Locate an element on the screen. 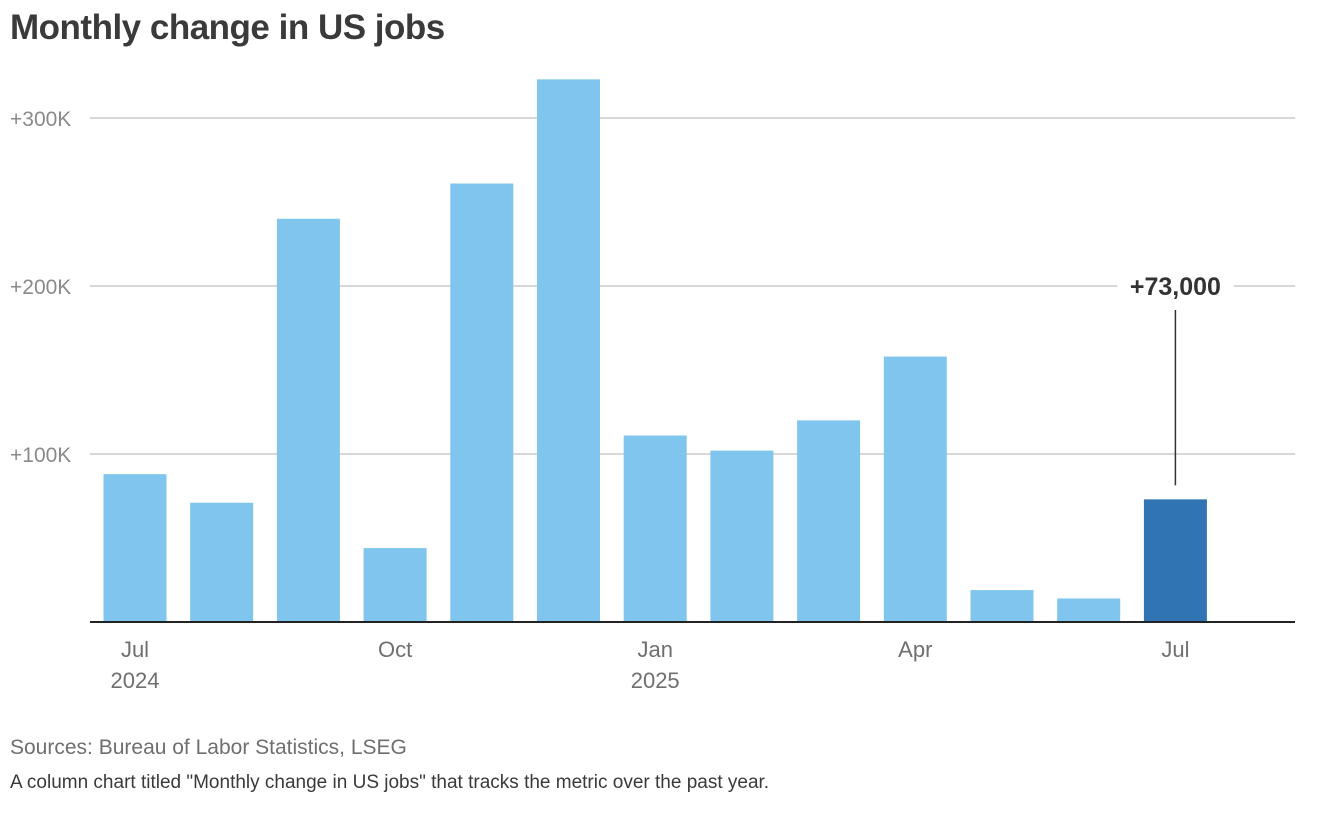  annotation-label: +73,000 is located at coordinates (1175, 287).